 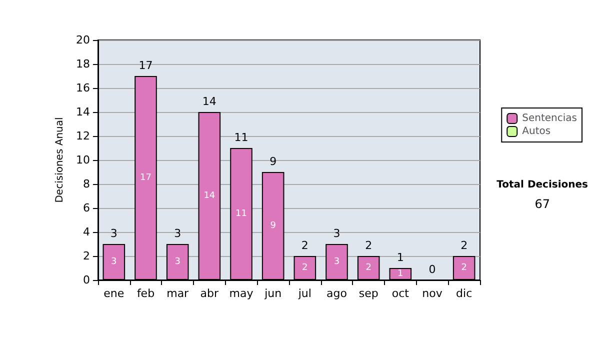 What do you see at coordinates (145, 65) in the screenshot?
I see `total-label: 17` at bounding box center [145, 65].